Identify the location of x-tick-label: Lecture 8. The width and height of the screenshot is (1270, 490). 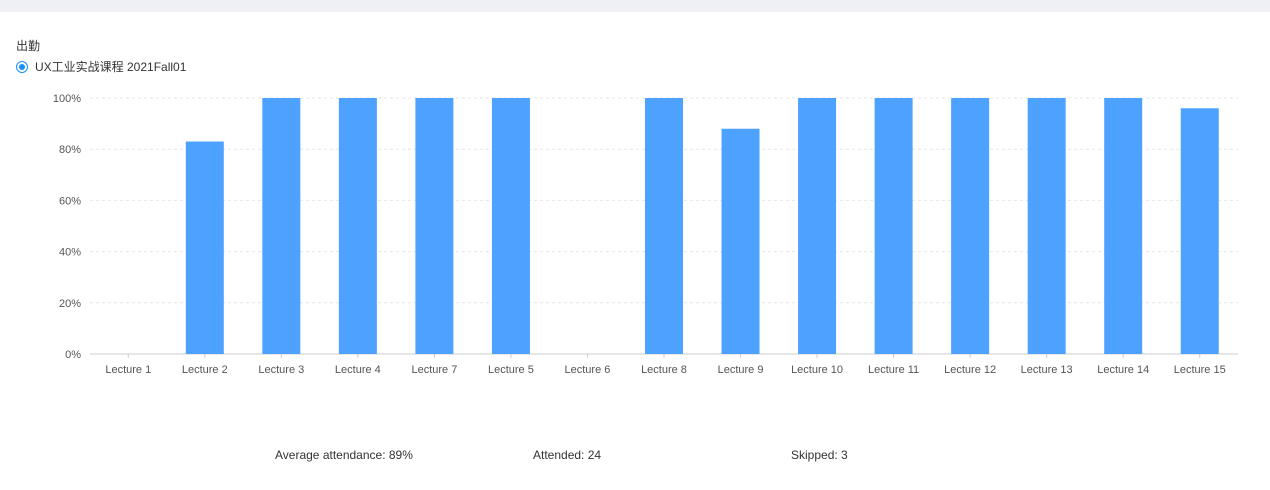
(664, 370).